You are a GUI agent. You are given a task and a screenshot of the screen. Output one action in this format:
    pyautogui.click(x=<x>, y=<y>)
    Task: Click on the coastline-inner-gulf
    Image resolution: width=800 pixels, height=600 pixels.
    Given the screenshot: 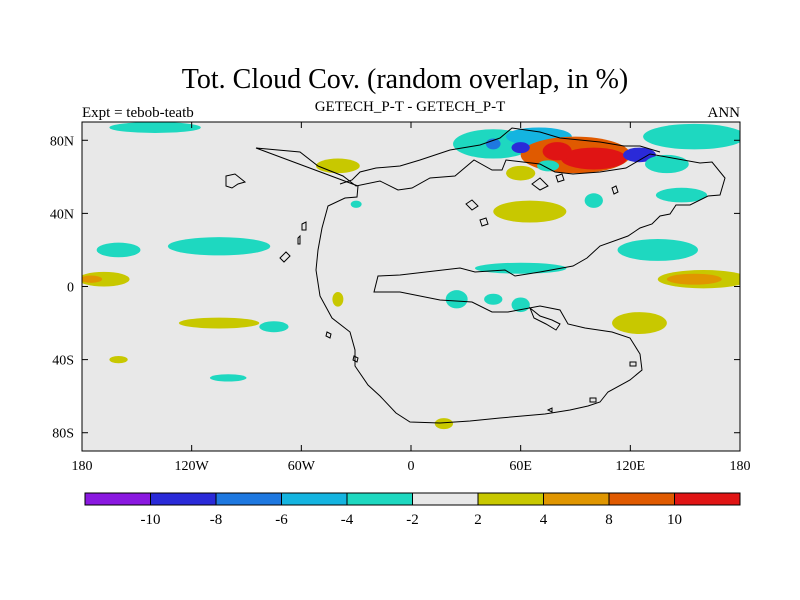 What is the action you would take?
    pyautogui.click(x=544, y=318)
    